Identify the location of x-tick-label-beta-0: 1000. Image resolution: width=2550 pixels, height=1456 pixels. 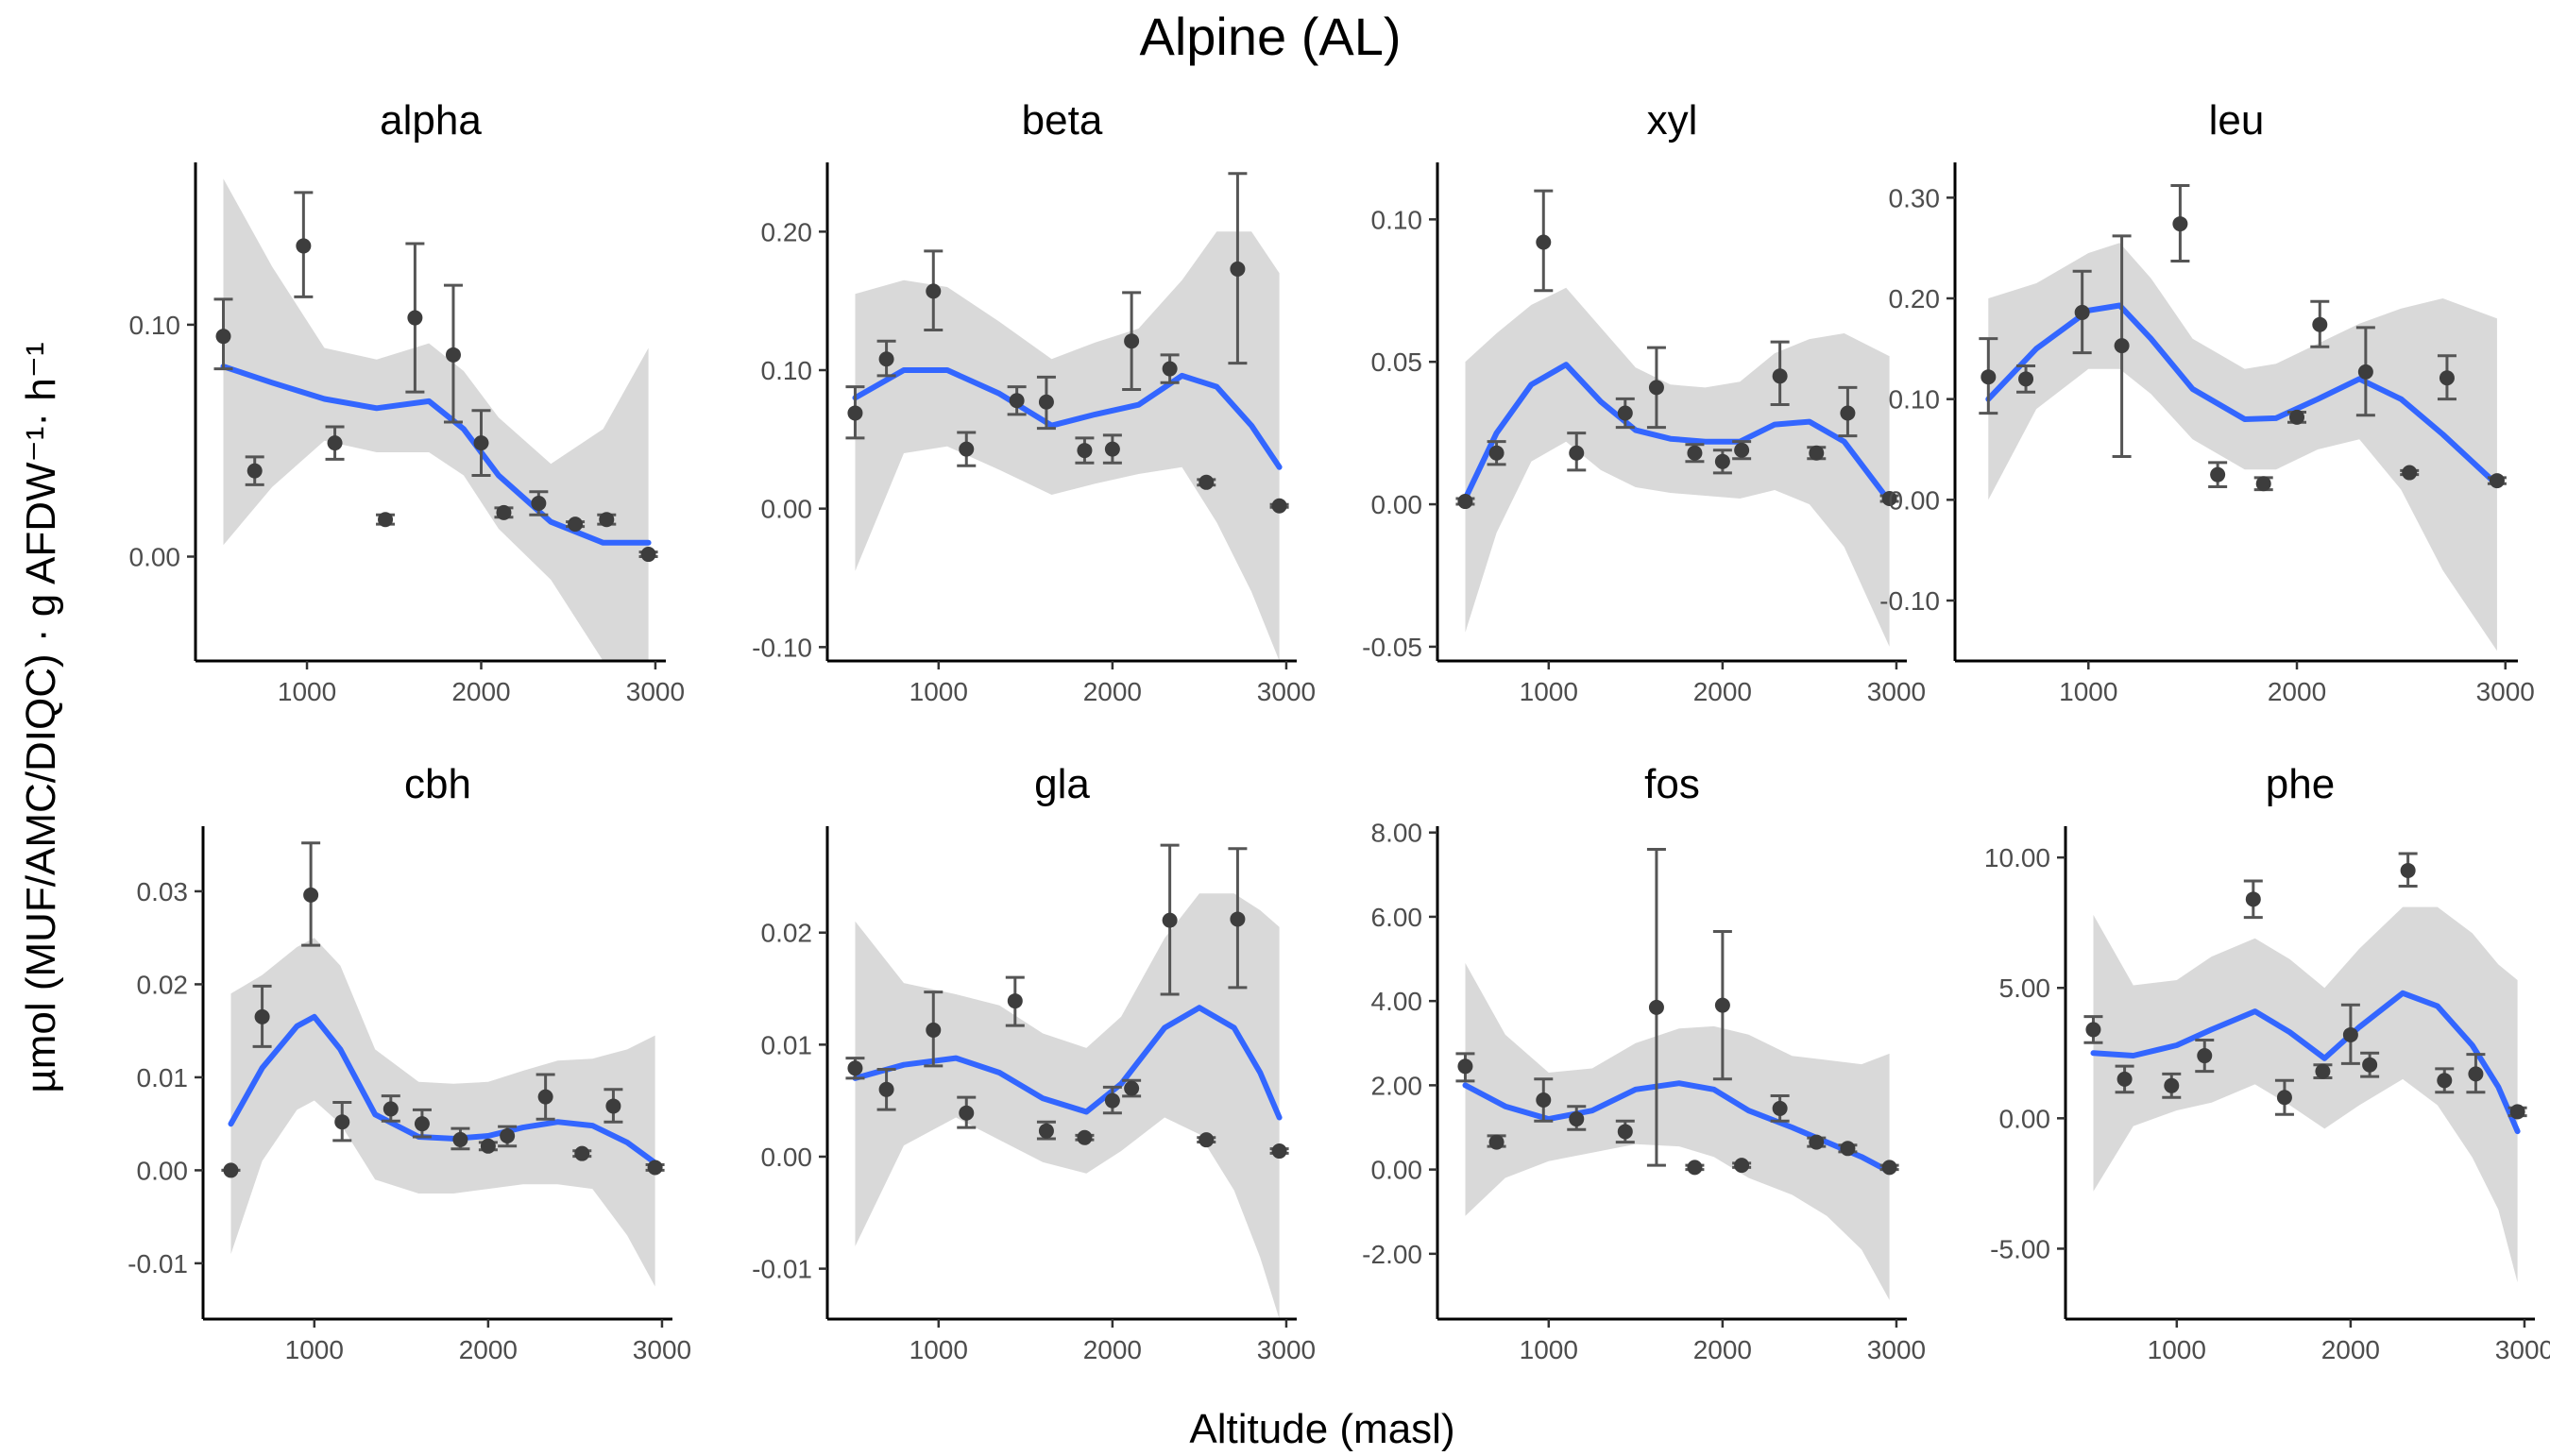
(939, 691).